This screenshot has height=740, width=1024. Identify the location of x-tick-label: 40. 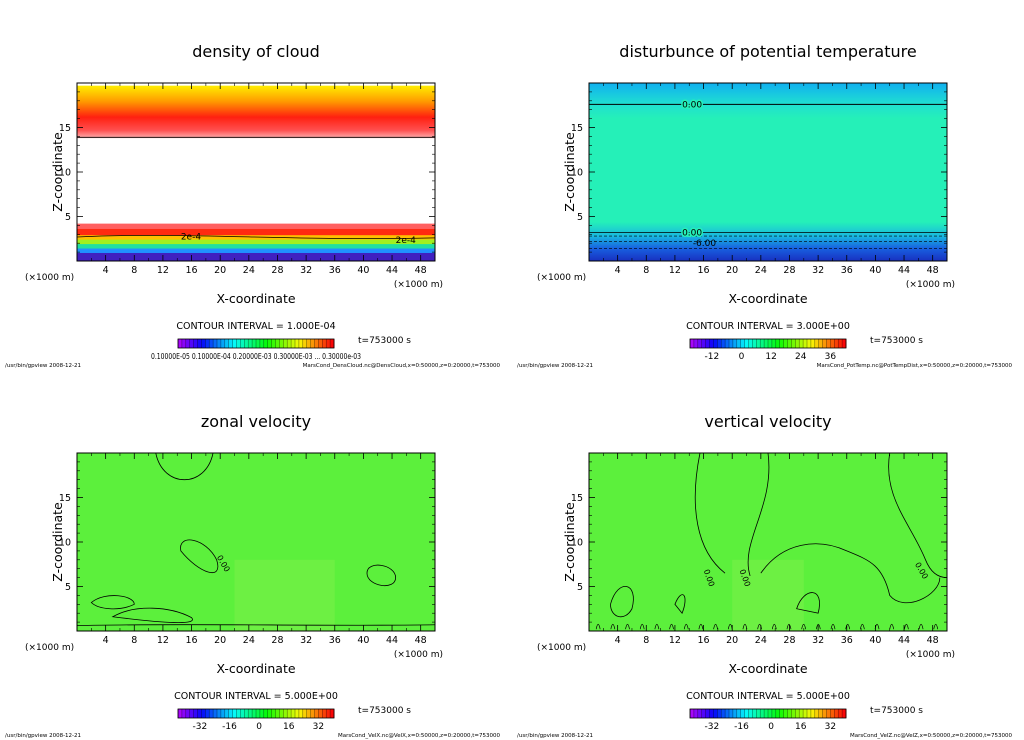
(363, 270).